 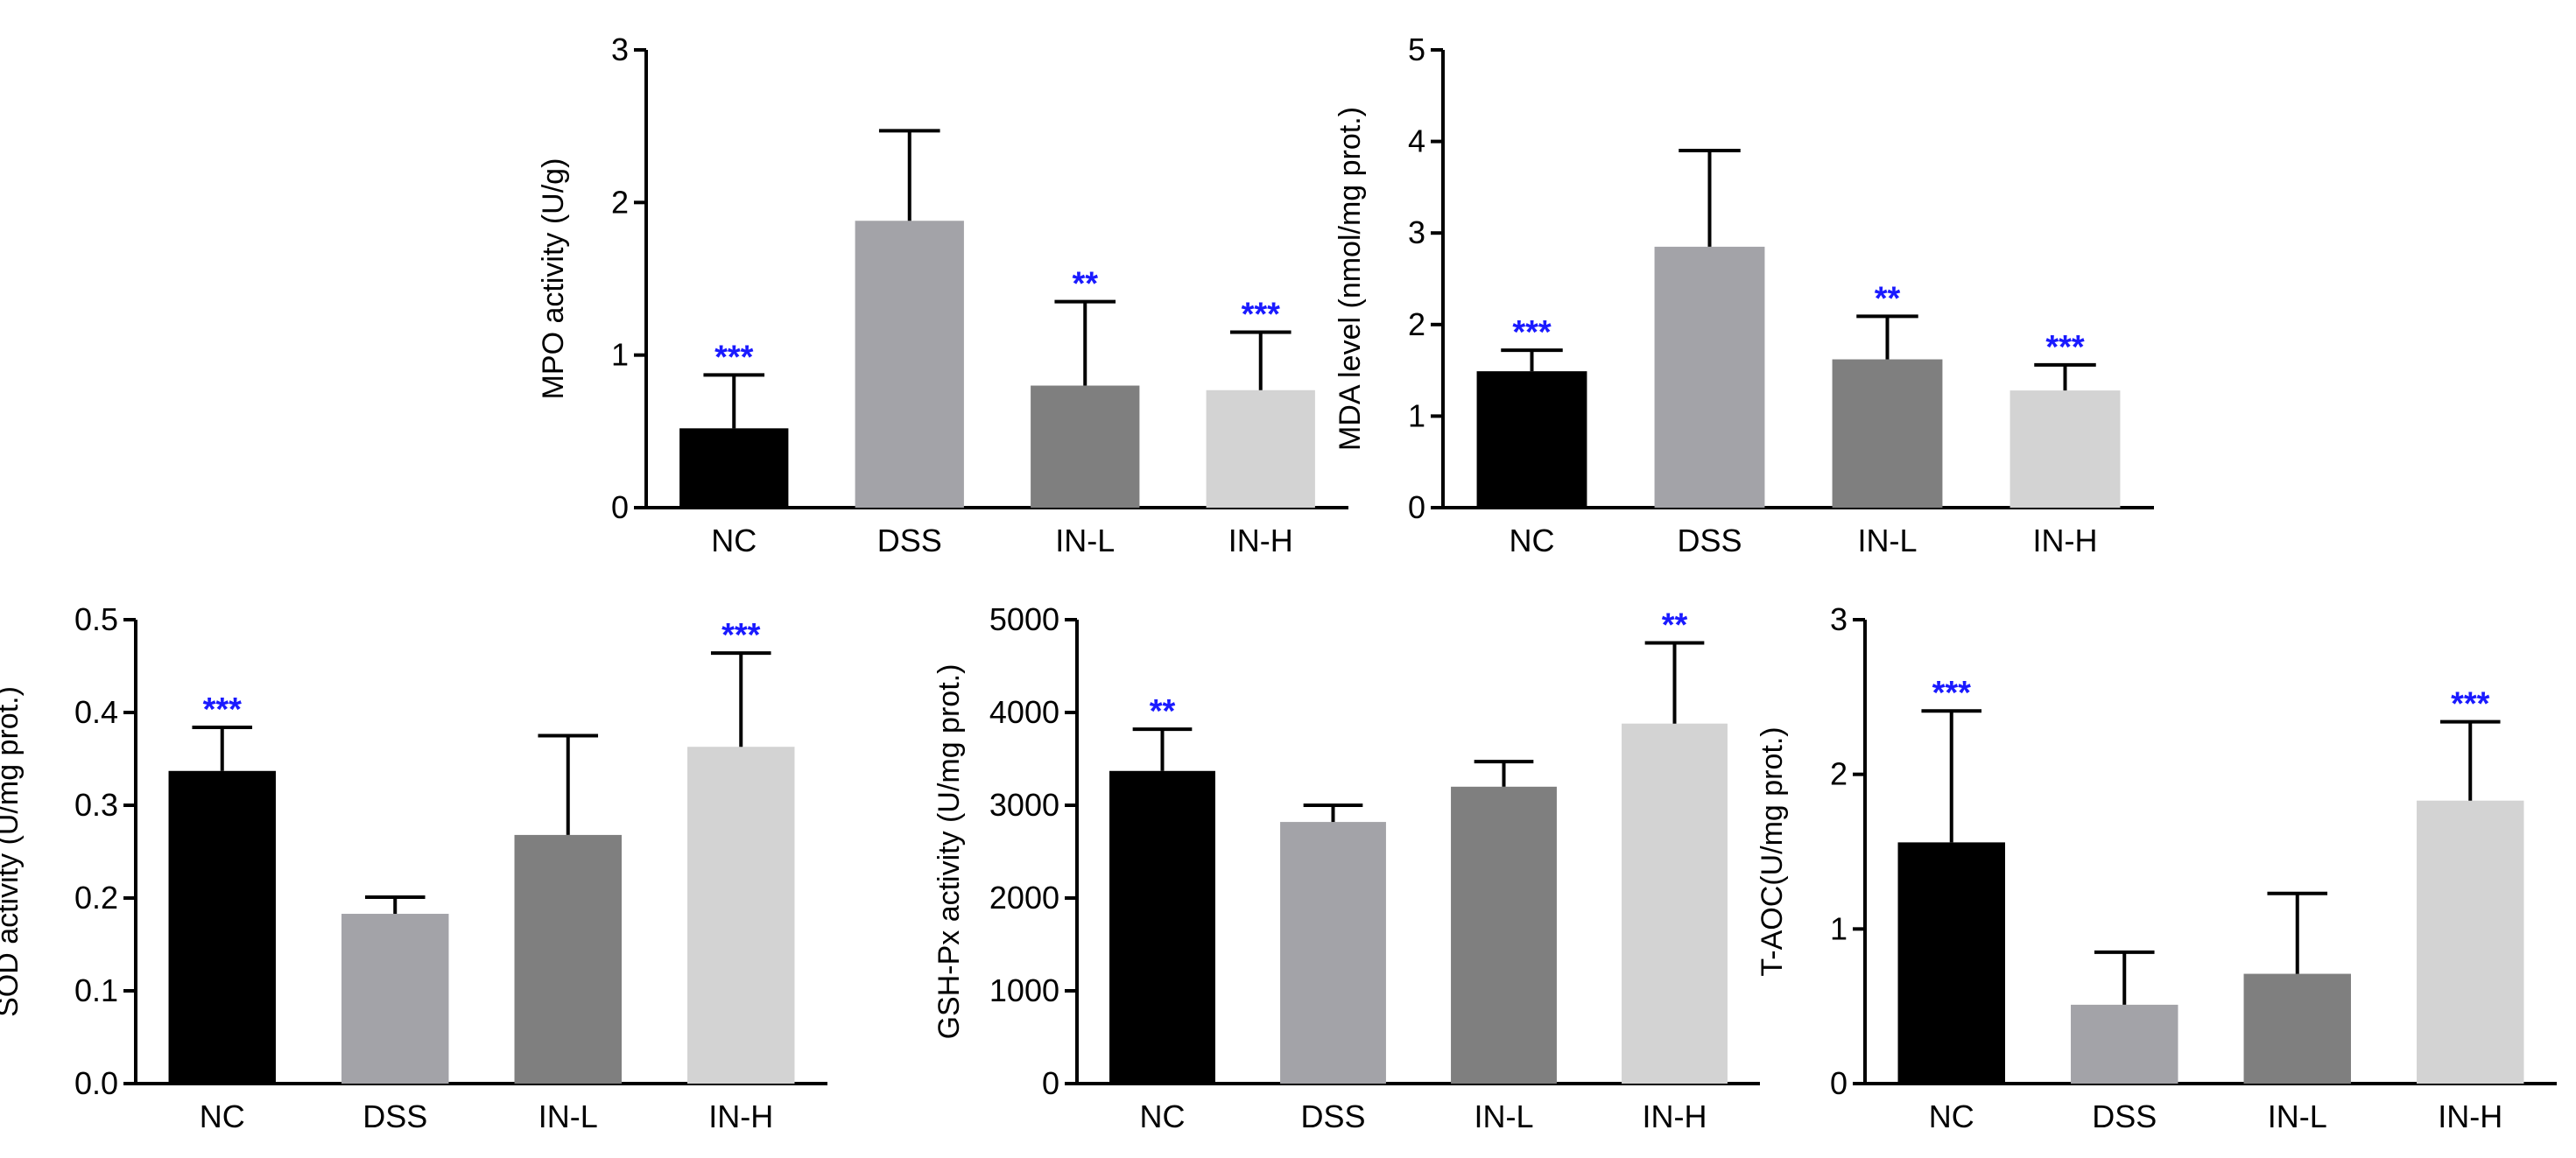 I want to click on significance-nc: **, so click(x=1163, y=712).